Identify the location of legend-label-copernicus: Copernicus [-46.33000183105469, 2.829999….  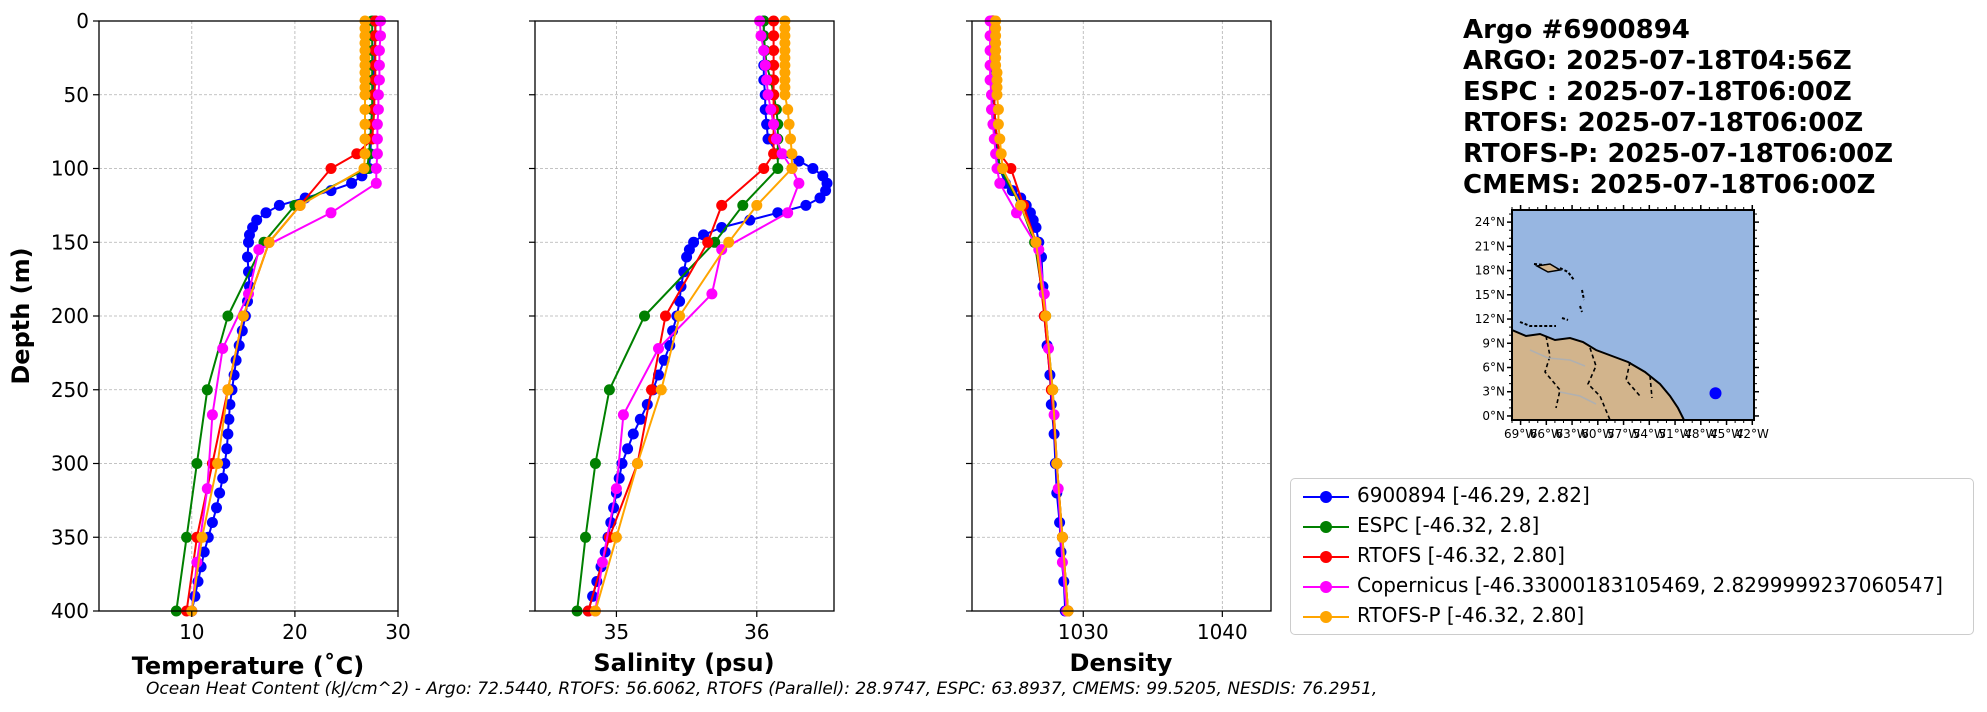
(1650, 585).